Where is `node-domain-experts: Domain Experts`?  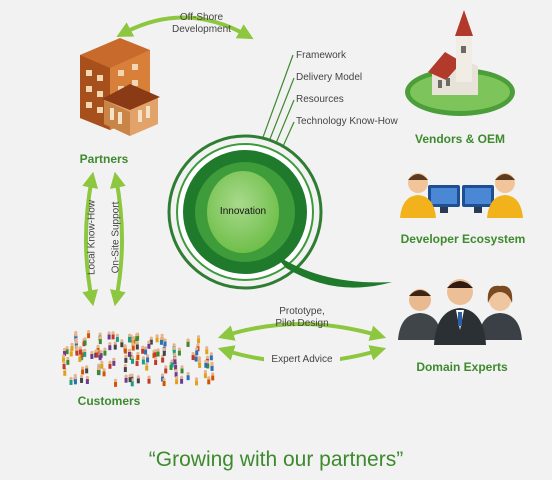
node-domain-experts: Domain Experts is located at coordinates (462, 367).